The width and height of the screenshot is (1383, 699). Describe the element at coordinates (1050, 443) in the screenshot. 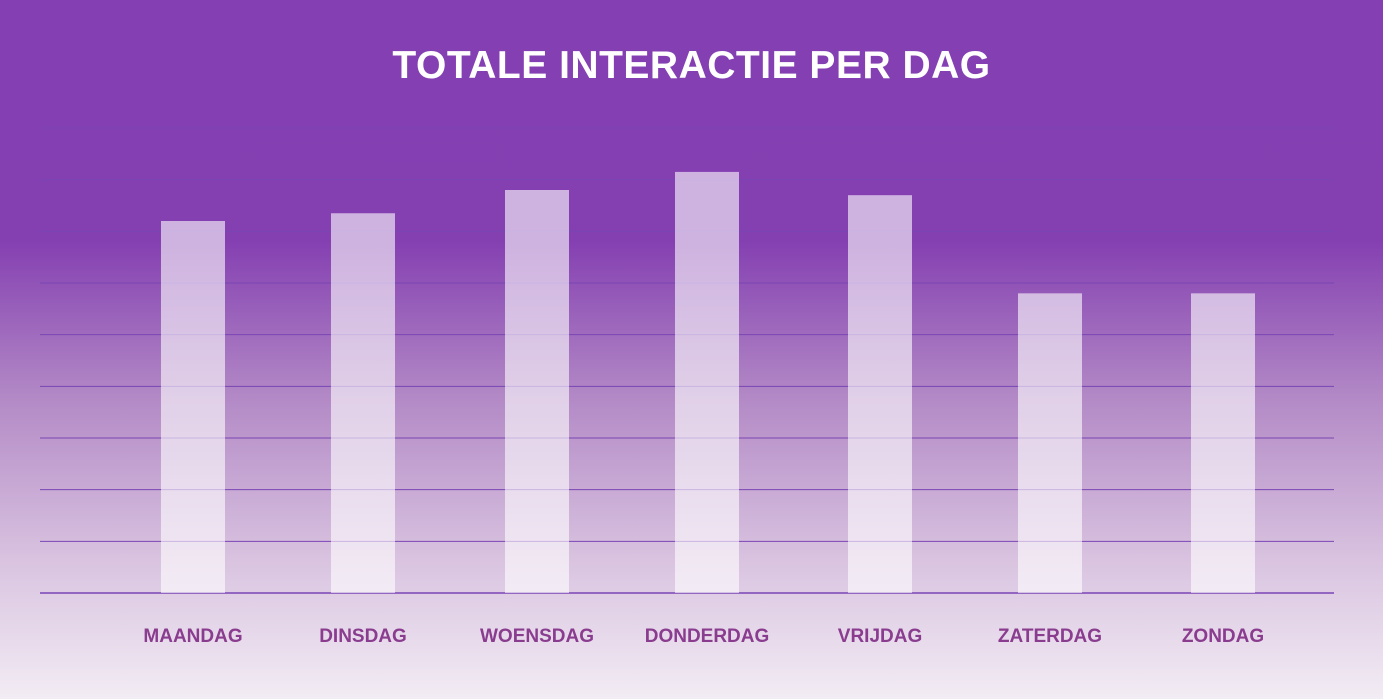

I see `bar-zaterdag` at that location.